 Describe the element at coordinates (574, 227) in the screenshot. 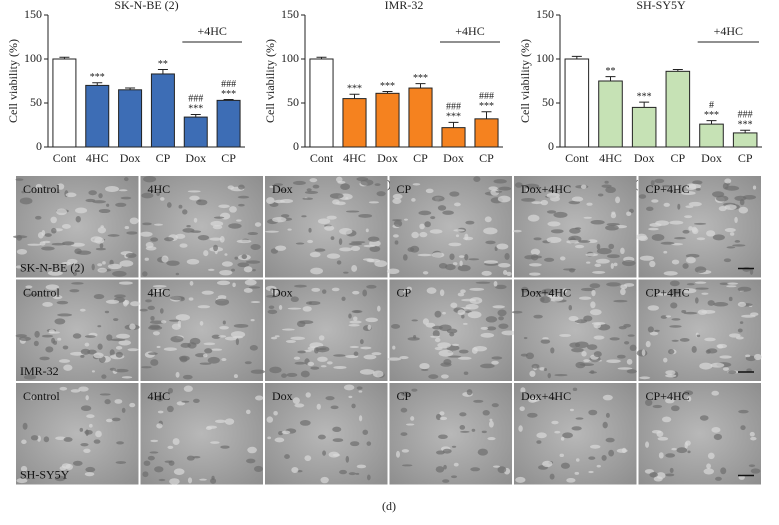

I see `micrograph: Dox+4HC` at that location.